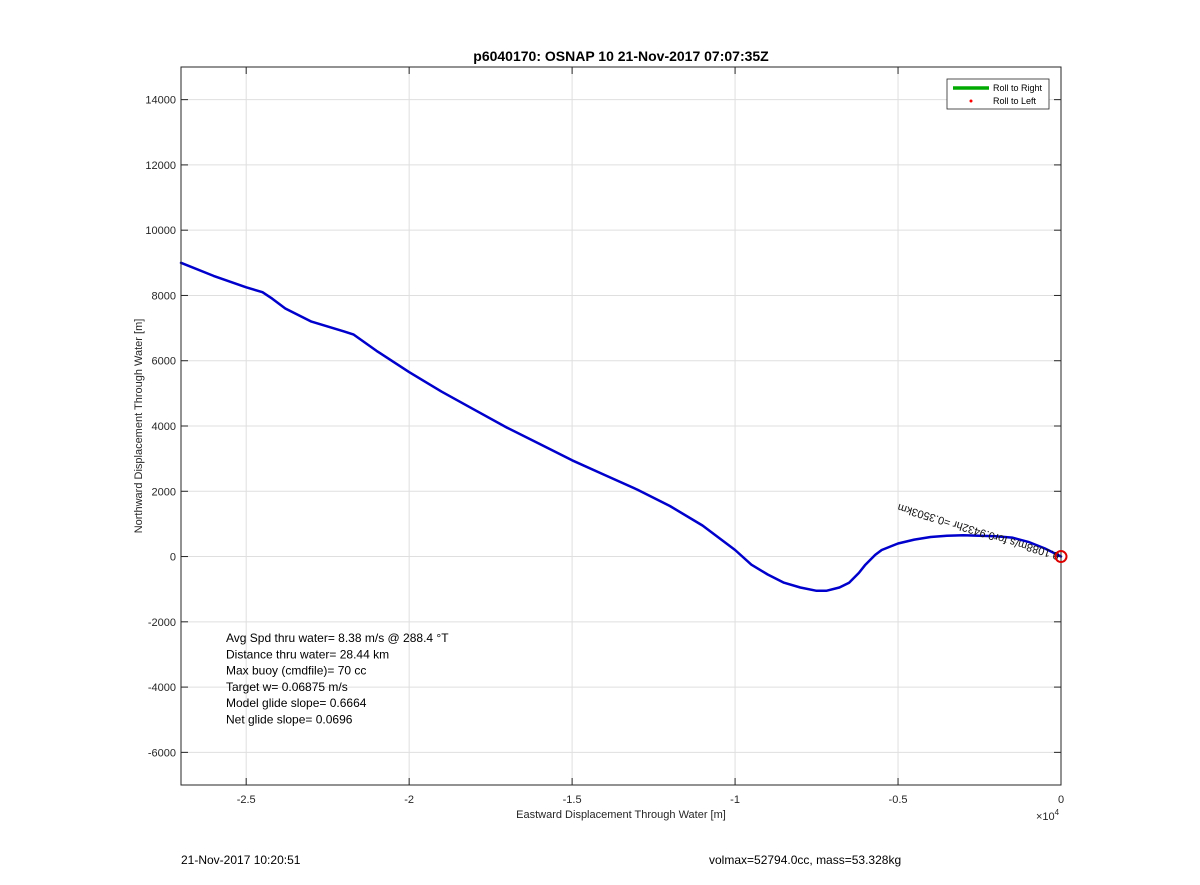  I want to click on legend-roll-right-label: Roll to Right, so click(1018, 88).